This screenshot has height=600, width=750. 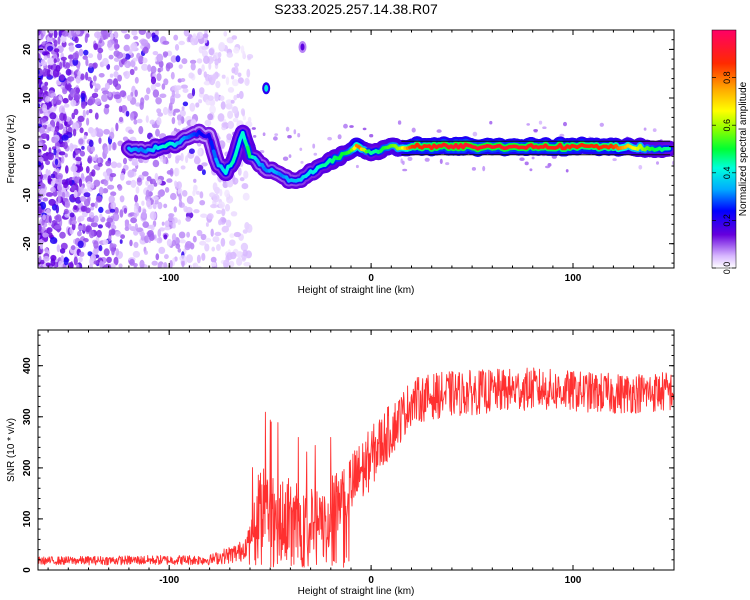 I want to click on y-tick-label: 10, so click(x=27, y=98).